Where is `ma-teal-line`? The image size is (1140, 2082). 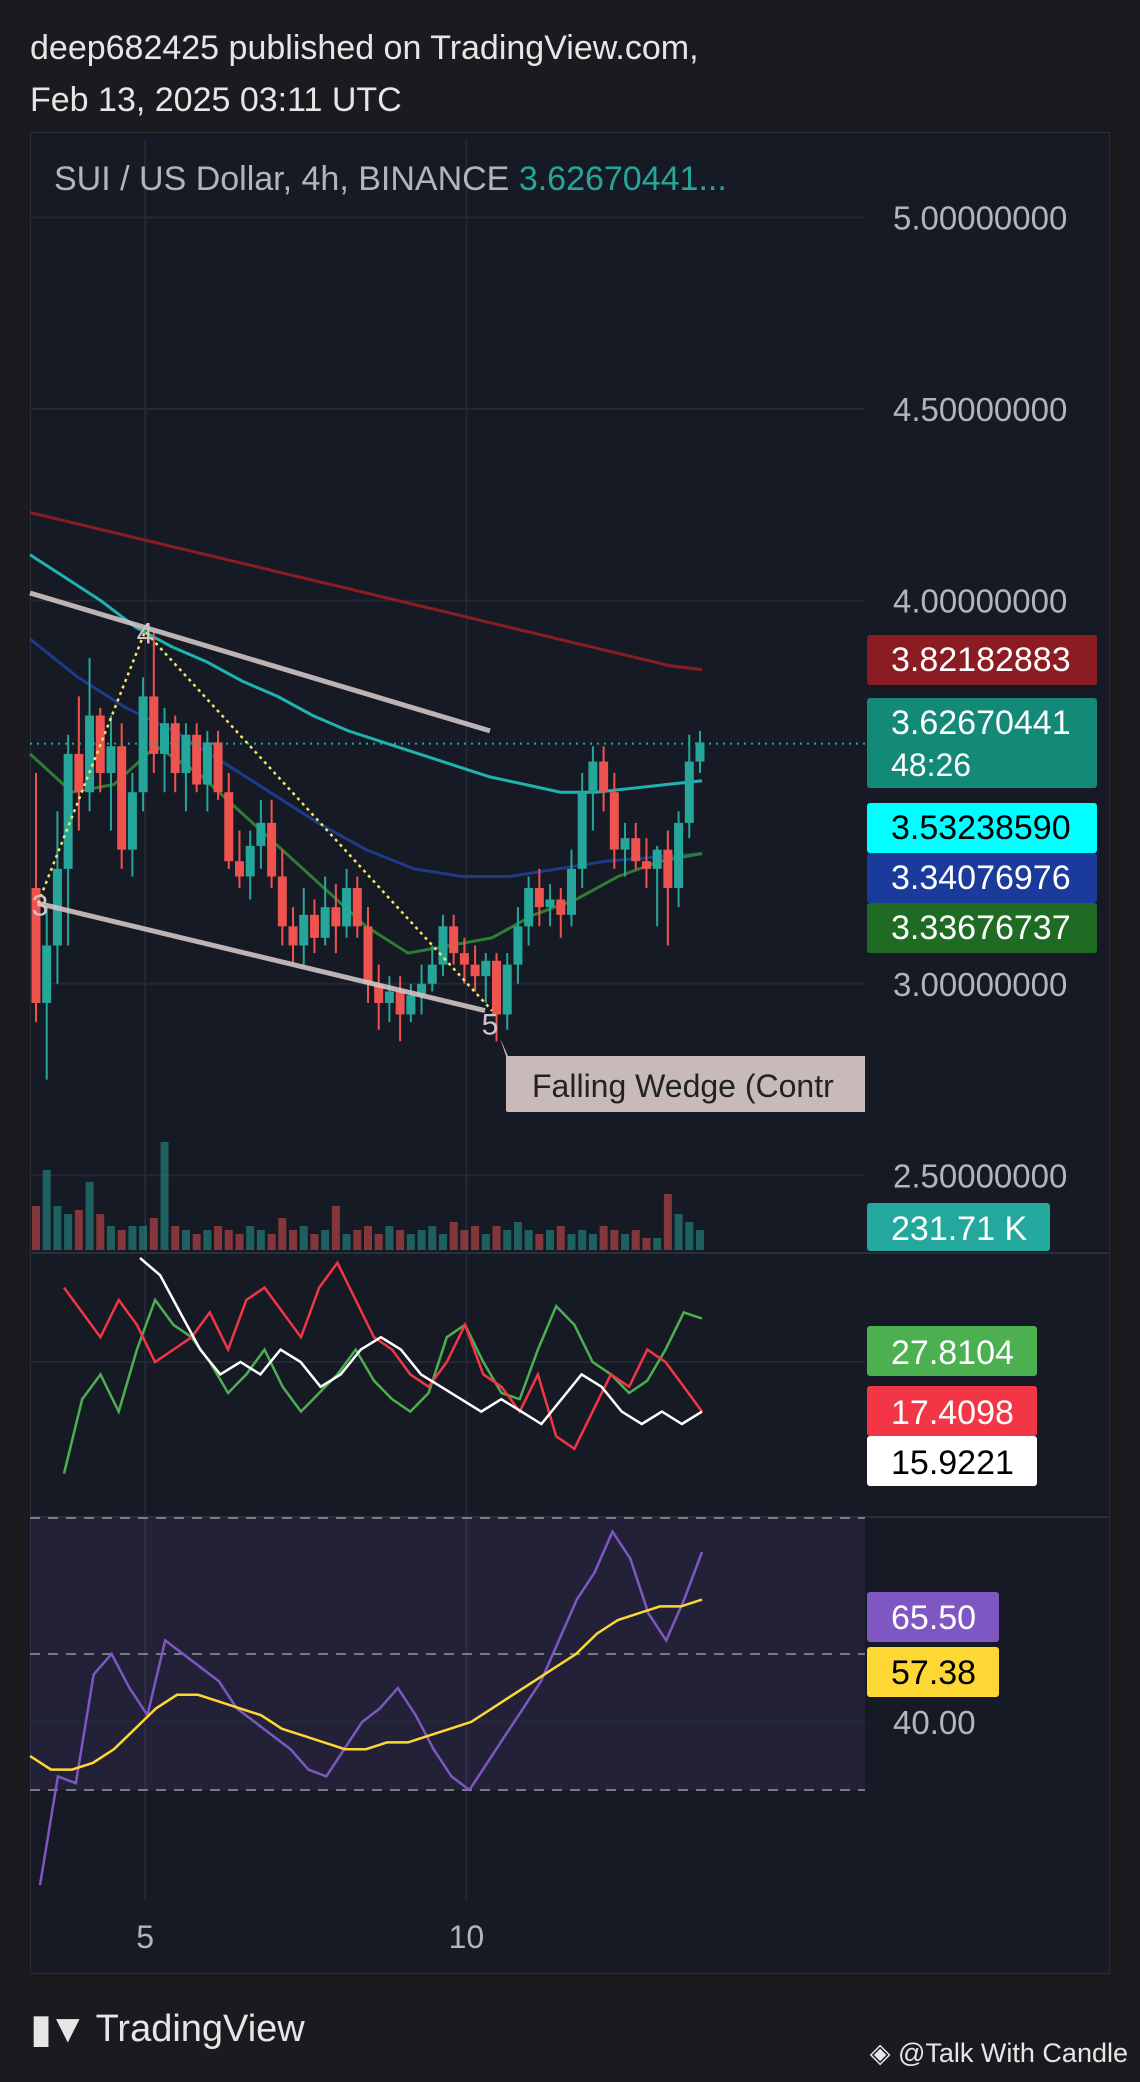 ma-teal-line is located at coordinates (366, 673).